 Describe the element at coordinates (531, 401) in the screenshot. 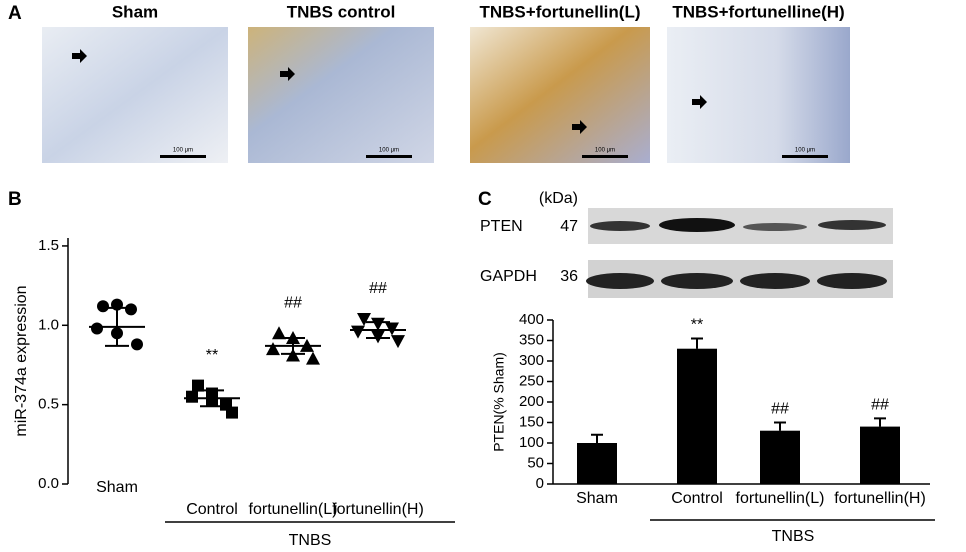

I see `y-tick-label: 200` at that location.